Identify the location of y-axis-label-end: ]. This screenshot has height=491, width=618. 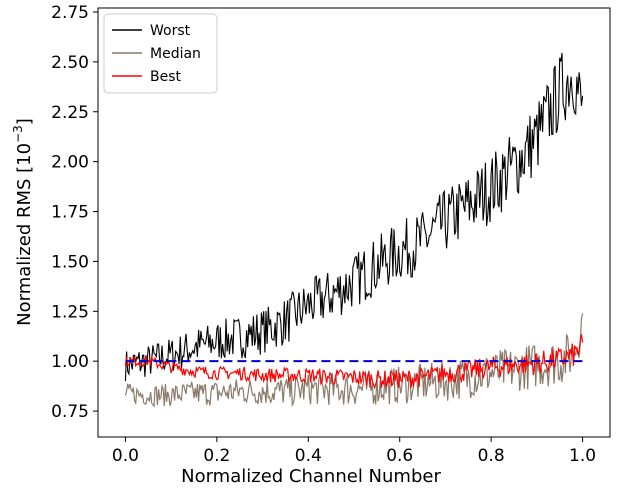
(24, 121).